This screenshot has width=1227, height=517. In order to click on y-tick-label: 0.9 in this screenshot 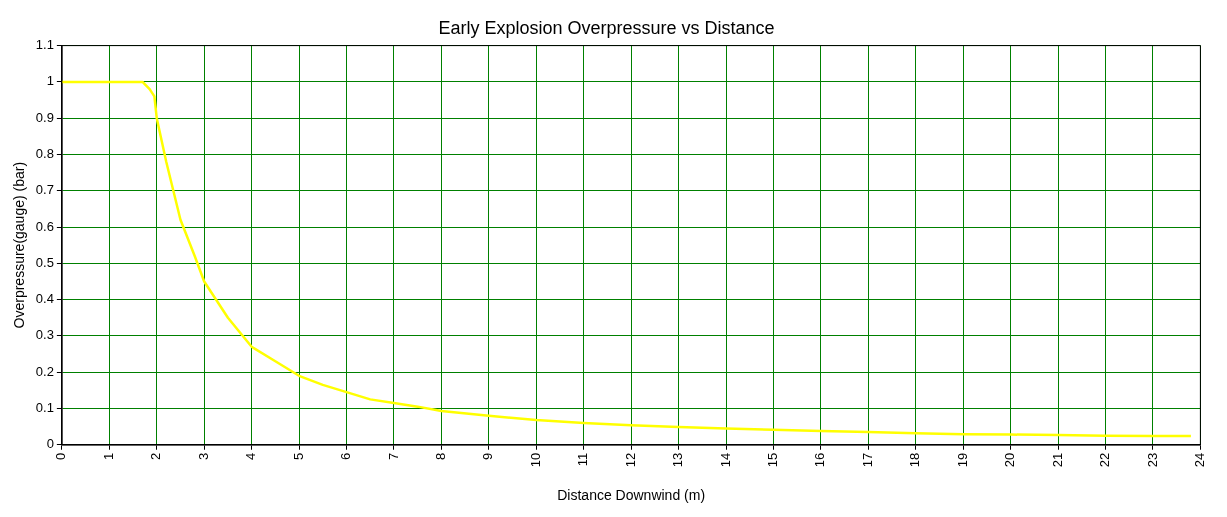, I will do `click(44, 117)`.